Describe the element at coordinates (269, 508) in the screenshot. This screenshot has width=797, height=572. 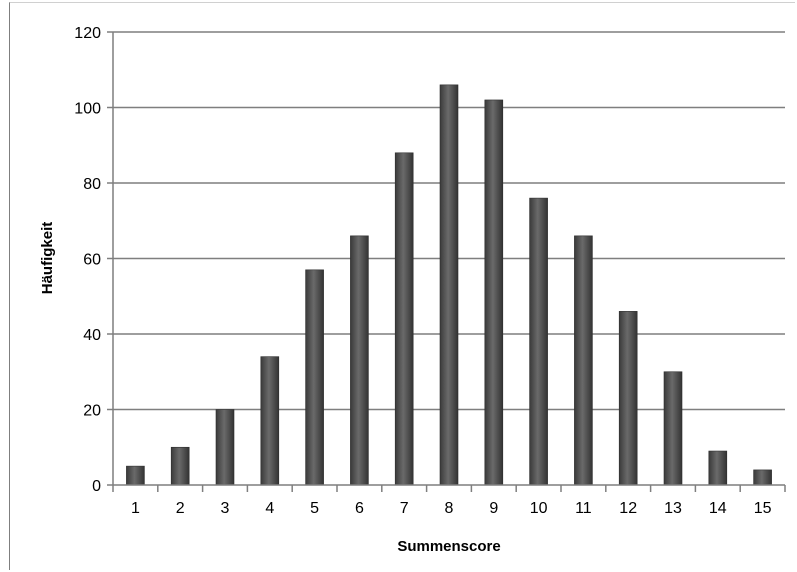
I see `x-tick-label: 4` at that location.